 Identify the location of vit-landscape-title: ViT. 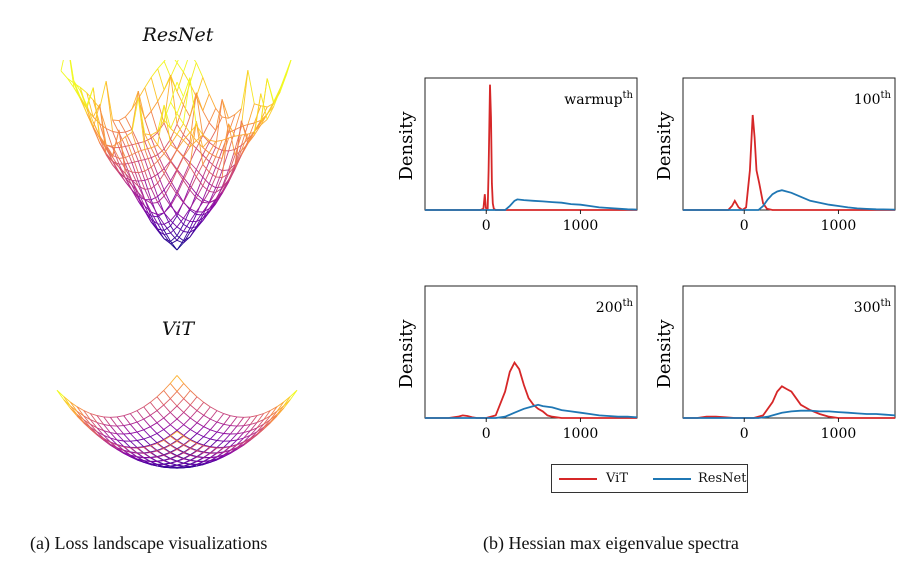
(178, 329).